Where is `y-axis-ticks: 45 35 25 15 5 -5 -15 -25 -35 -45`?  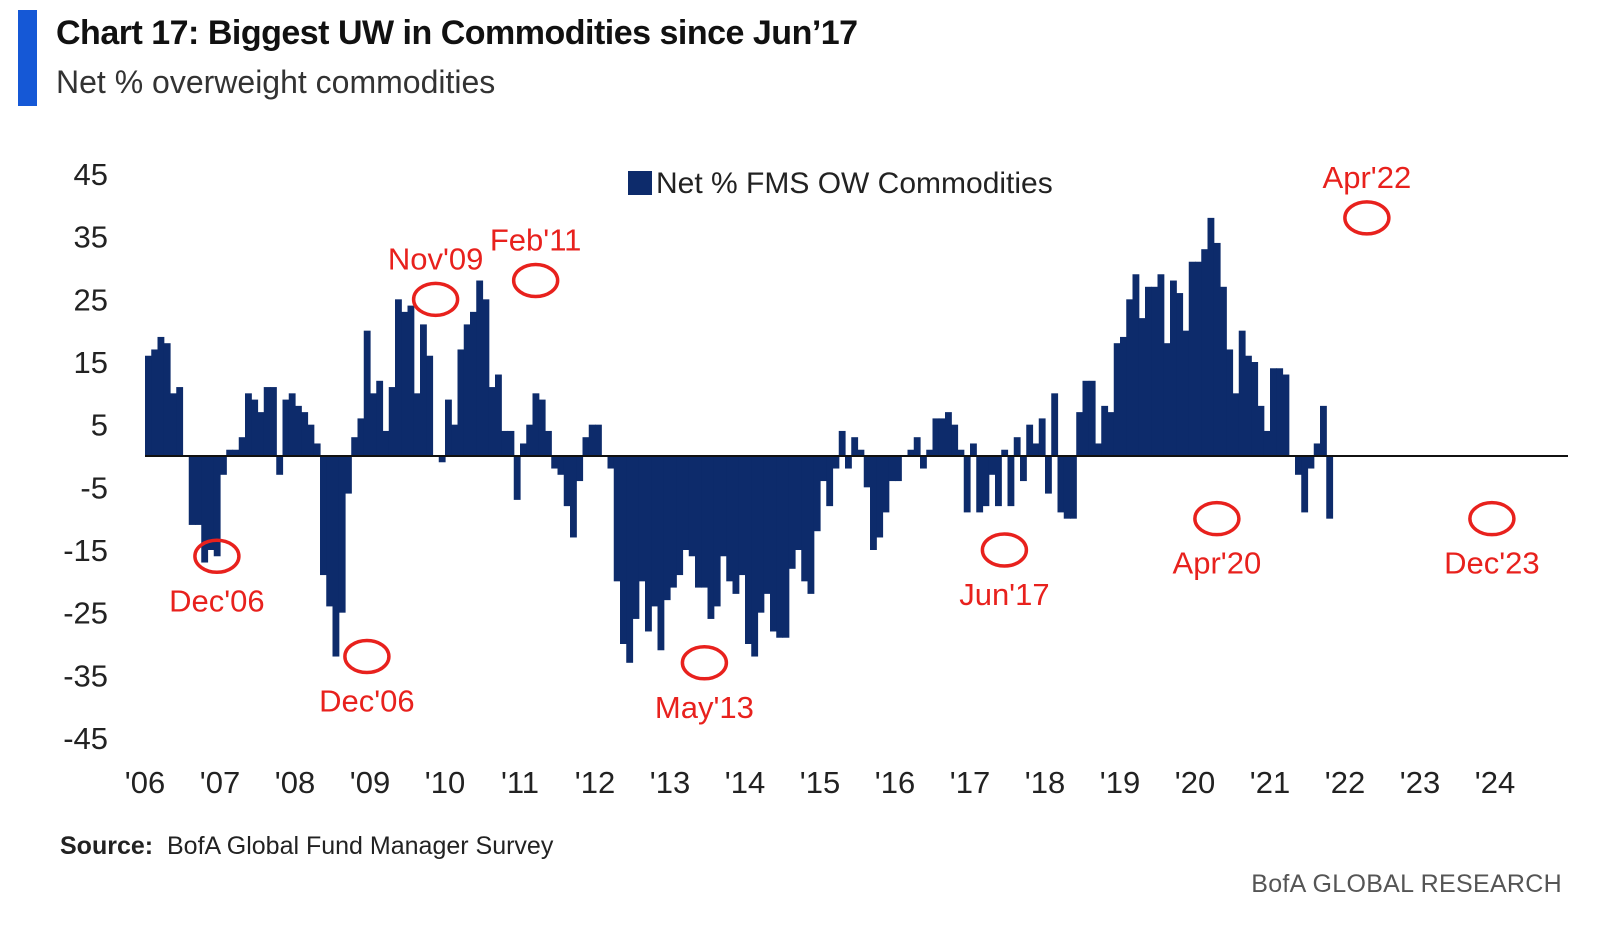 y-axis-ticks: 45 35 25 15 5 -5 -15 -25 -35 -45 is located at coordinates (85, 456).